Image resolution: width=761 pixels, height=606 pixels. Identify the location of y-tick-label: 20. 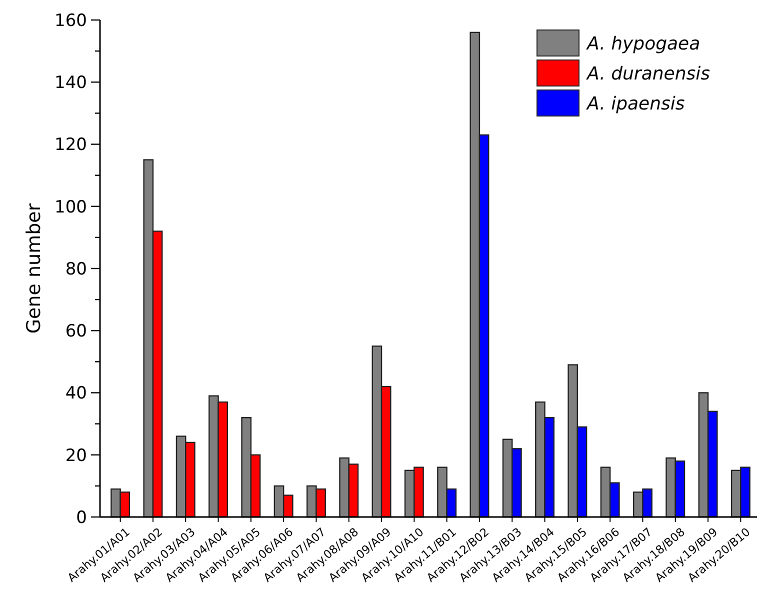
(76, 456).